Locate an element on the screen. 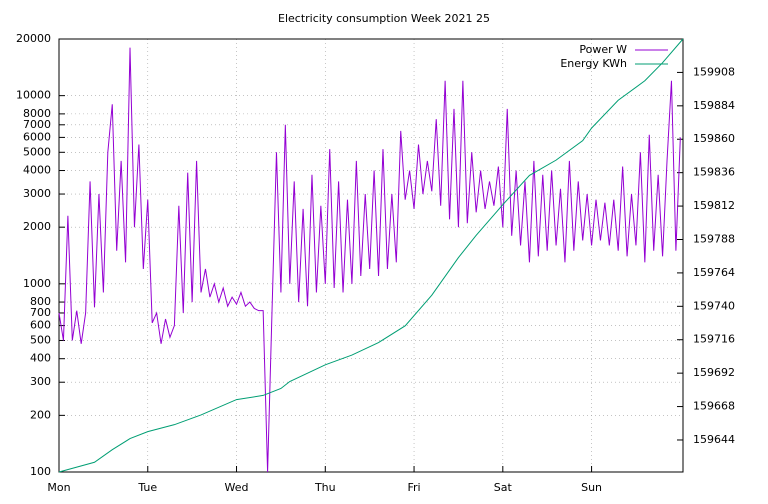 This screenshot has height=504, width=768. y-tick-label: 700 is located at coordinates (40, 312).